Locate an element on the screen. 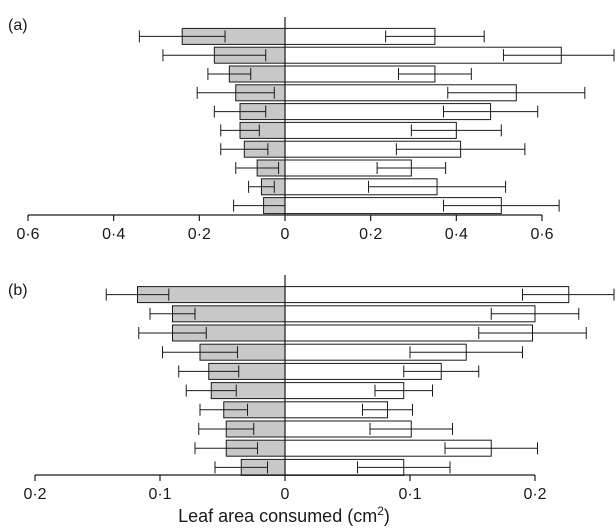  x-axis-title: Leaf area consumed (cm2) is located at coordinates (284, 515).